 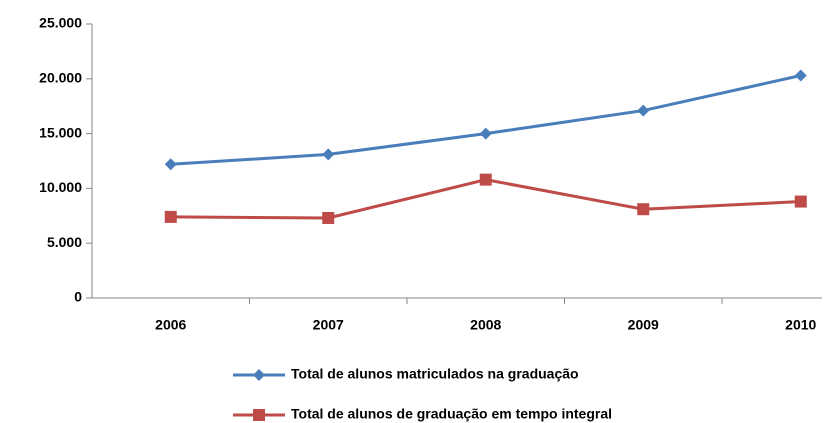 What do you see at coordinates (60, 187) in the screenshot?
I see `y-tick-label: 10.000` at bounding box center [60, 187].